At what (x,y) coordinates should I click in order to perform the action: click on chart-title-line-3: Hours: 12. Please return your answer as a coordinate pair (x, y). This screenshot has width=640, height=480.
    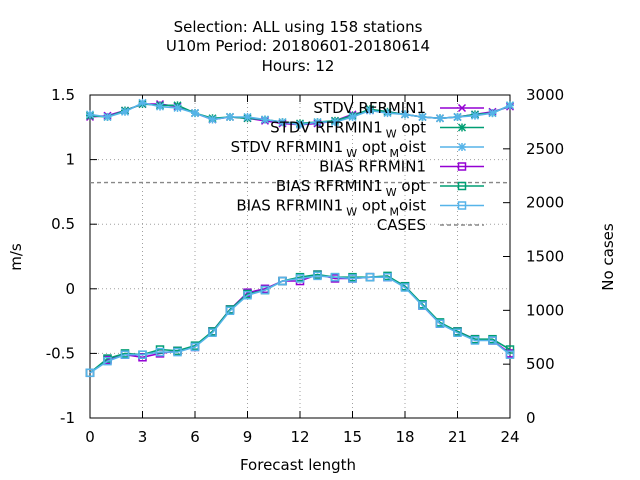
    Looking at the image, I should click on (298, 66).